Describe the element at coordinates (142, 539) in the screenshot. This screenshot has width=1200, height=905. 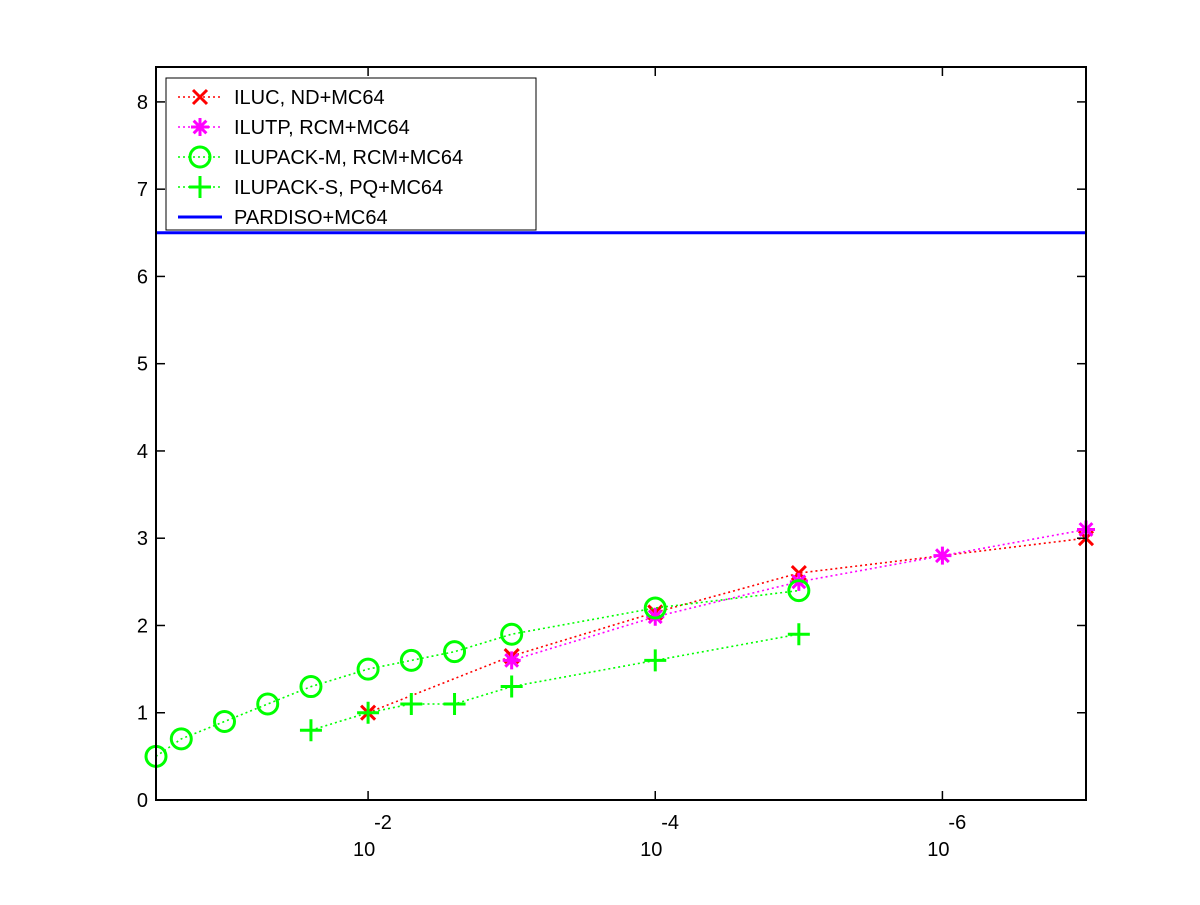
I see `y-tick-label: 3` at that location.